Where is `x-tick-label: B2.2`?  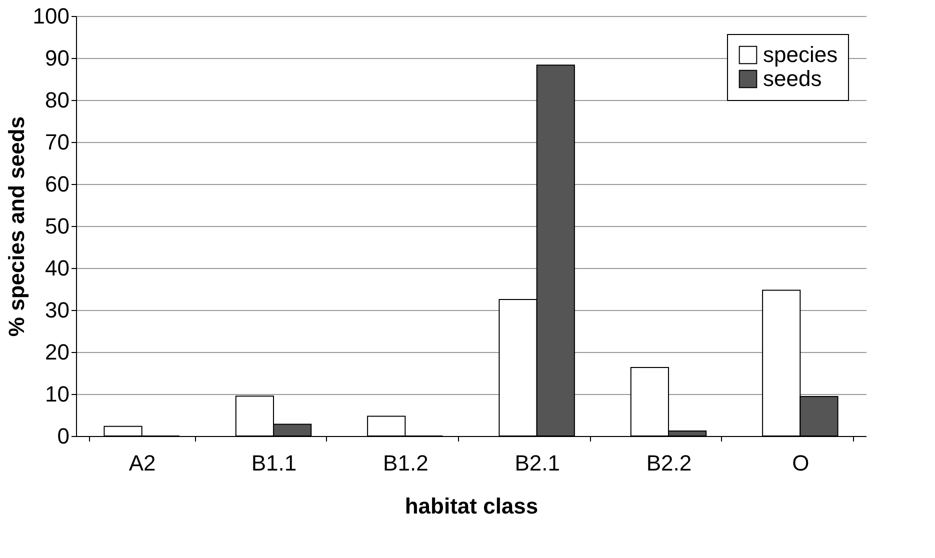
x-tick-label: B2.2 is located at coordinates (669, 463).